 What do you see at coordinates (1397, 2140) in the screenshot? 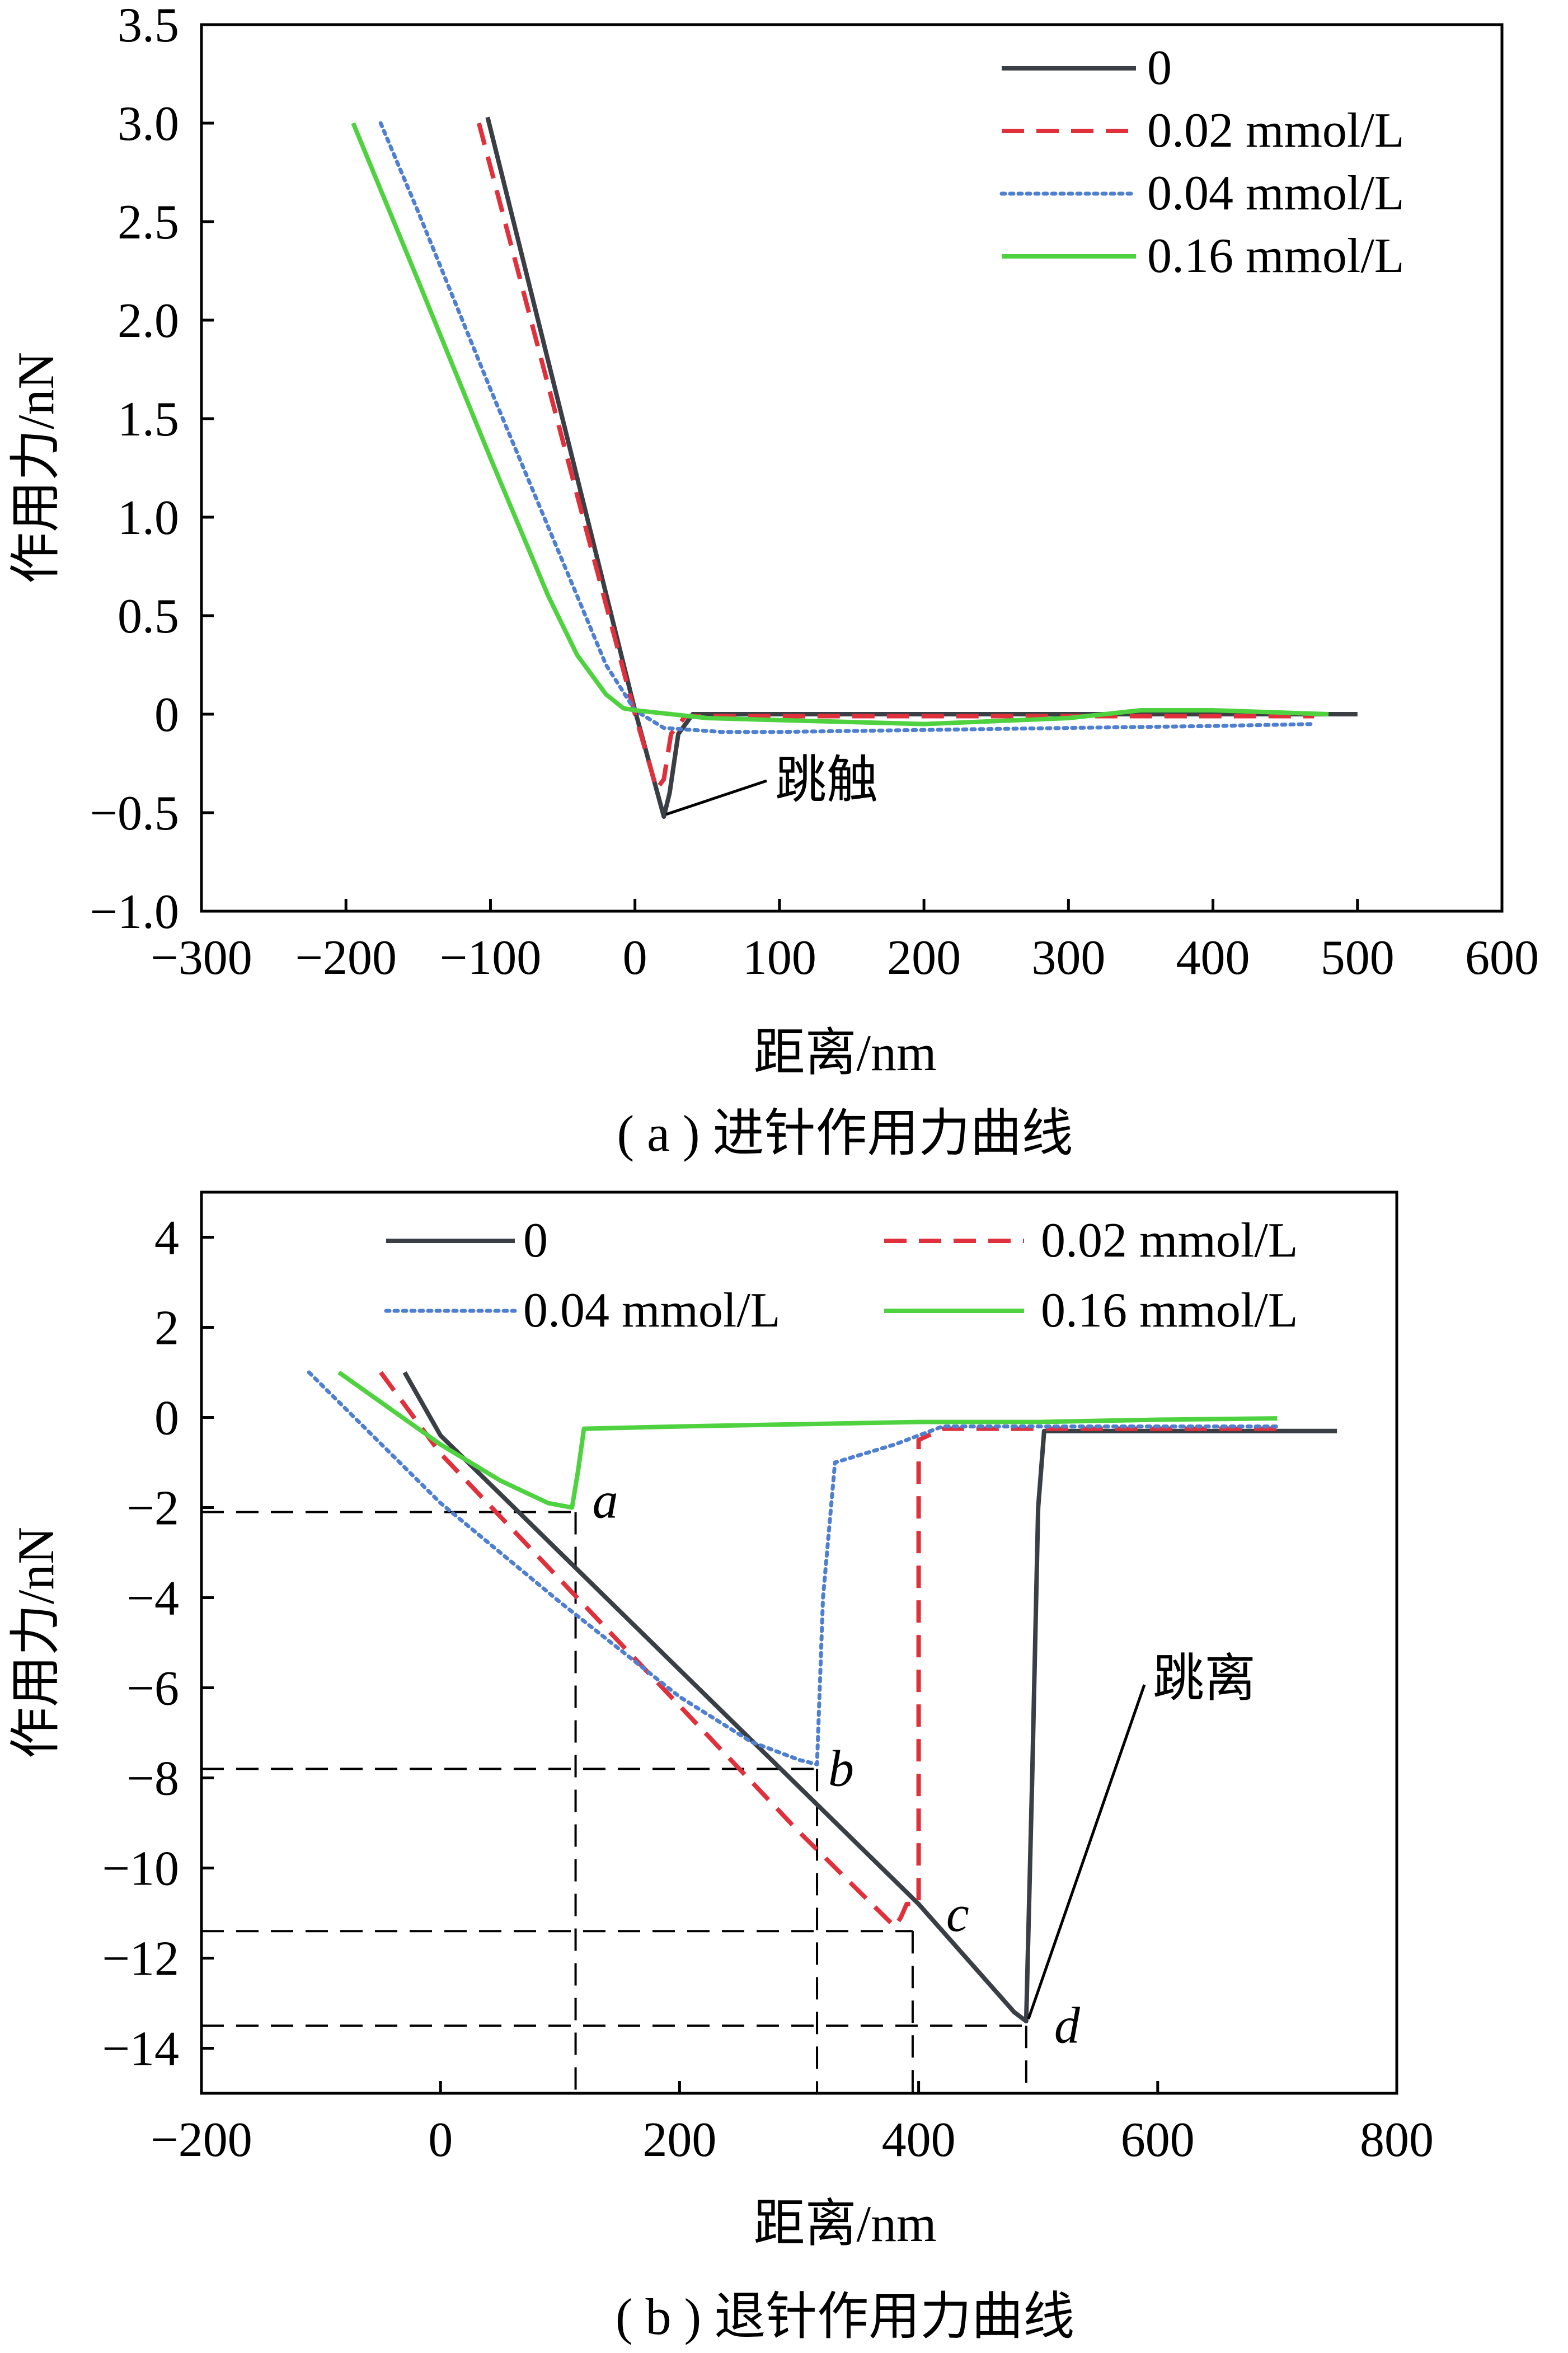
I see `x-tick-label: 800` at bounding box center [1397, 2140].